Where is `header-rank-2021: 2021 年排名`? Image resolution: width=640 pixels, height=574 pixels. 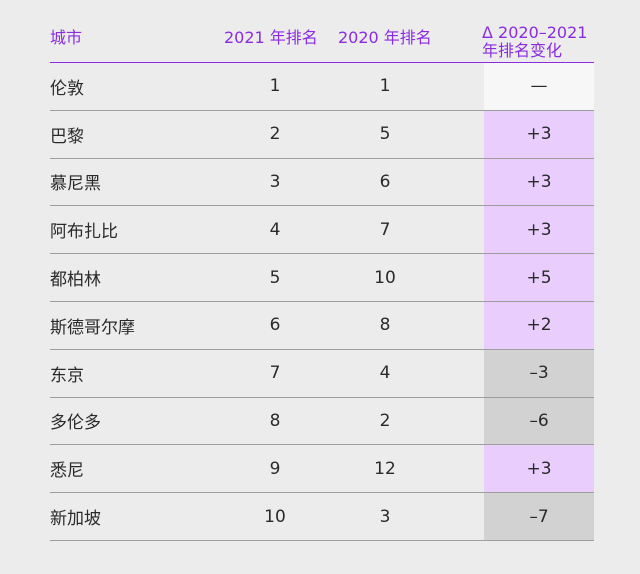
header-rank-2021: 2021 年排名 is located at coordinates (271, 37).